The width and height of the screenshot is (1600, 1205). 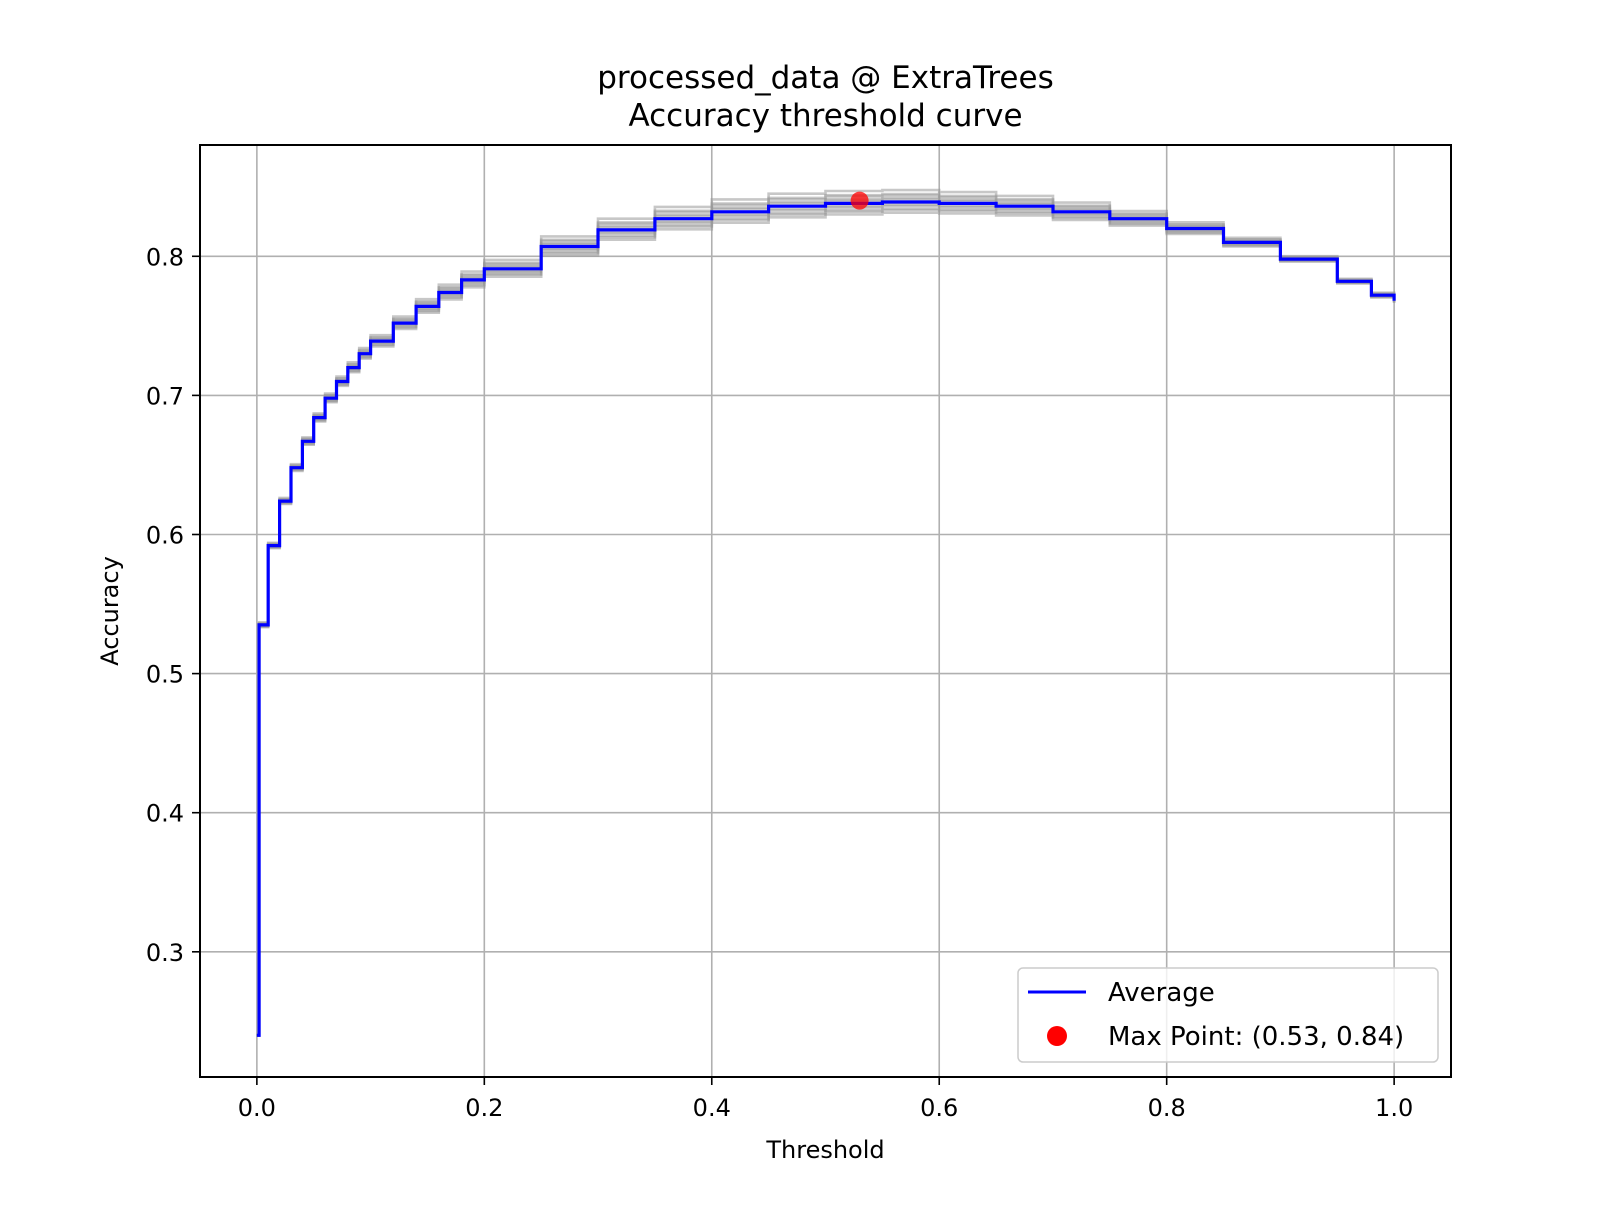 I want to click on y-tick-label: 0.7, so click(x=165, y=396).